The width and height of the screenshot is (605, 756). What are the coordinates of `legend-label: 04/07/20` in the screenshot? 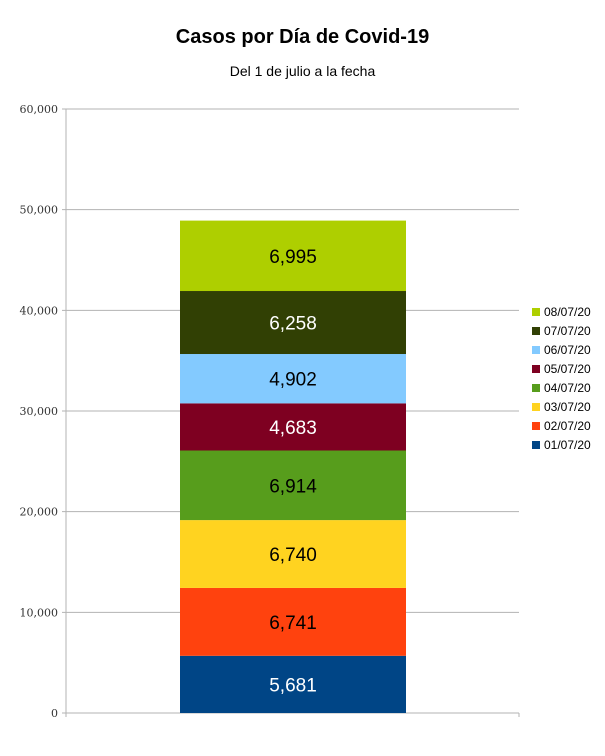 It's located at (567, 388).